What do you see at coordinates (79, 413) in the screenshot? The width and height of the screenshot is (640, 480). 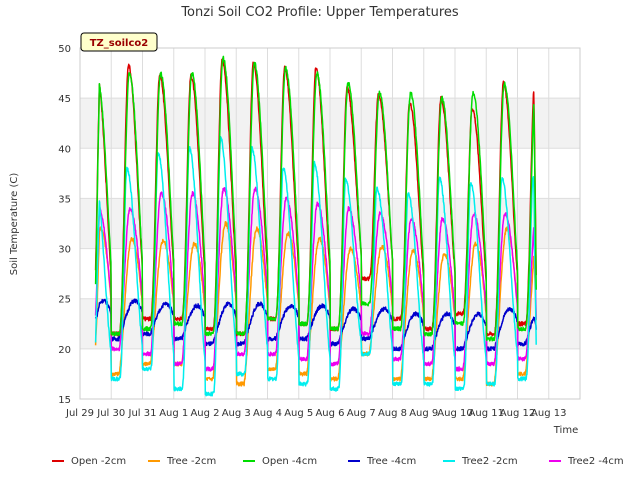 I see `x-tick-label: Jul 29` at bounding box center [79, 413].